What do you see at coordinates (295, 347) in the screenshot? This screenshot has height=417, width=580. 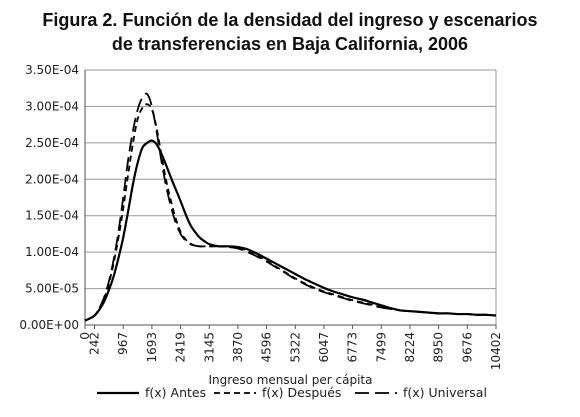 I see `x-tick-label: 5322` at bounding box center [295, 347].